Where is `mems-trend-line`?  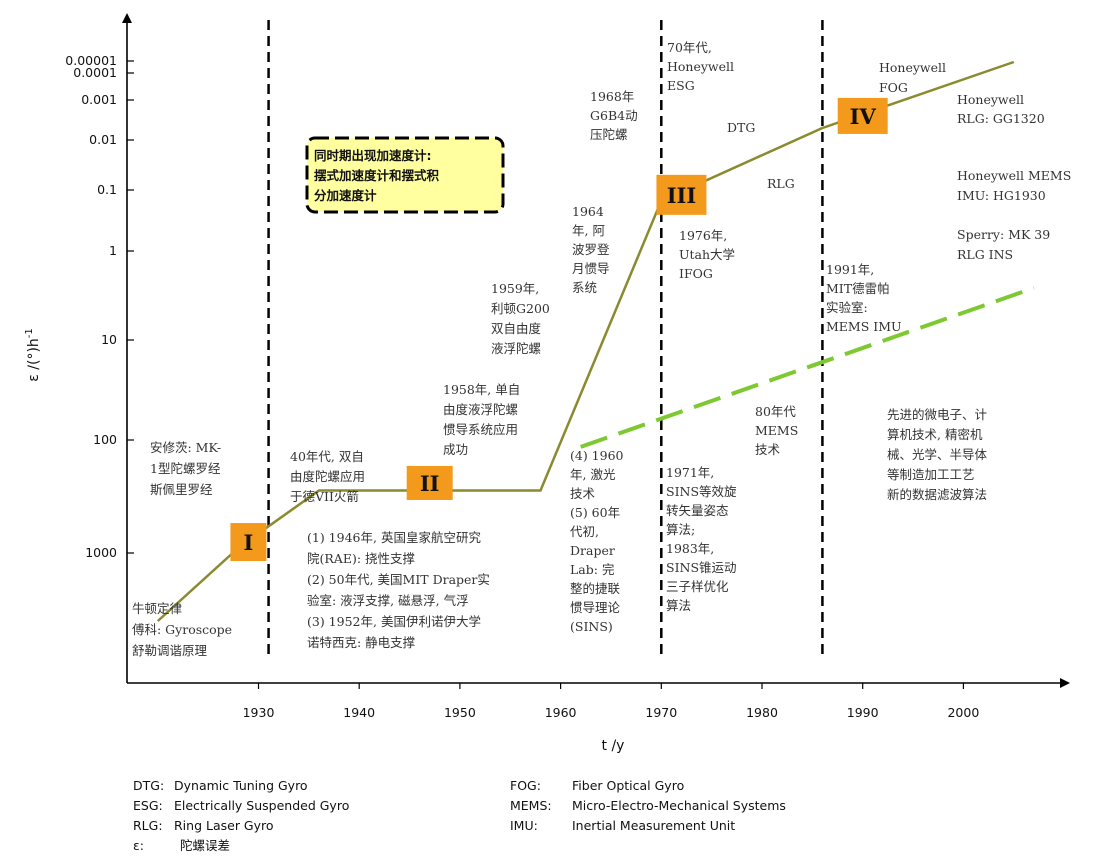 mems-trend-line is located at coordinates (807, 367).